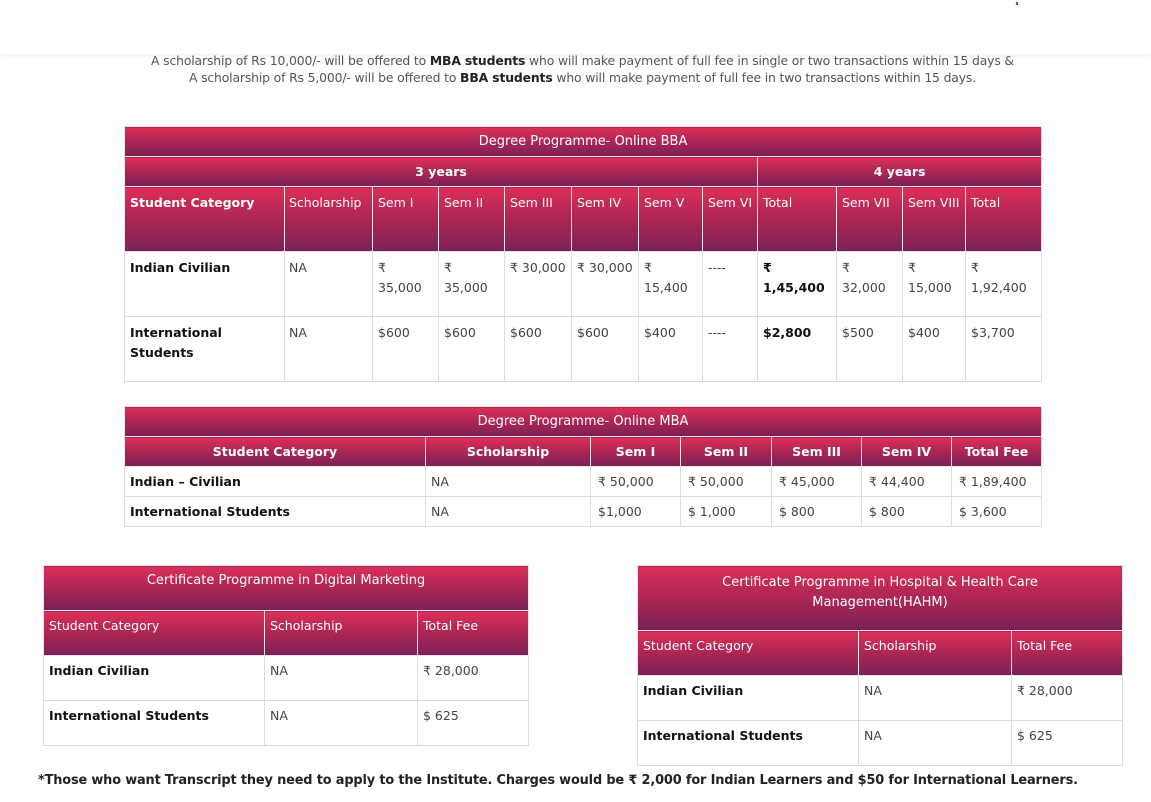 This screenshot has width=1151, height=802. I want to click on mba-header-sem4: Sem IV, so click(906, 451).